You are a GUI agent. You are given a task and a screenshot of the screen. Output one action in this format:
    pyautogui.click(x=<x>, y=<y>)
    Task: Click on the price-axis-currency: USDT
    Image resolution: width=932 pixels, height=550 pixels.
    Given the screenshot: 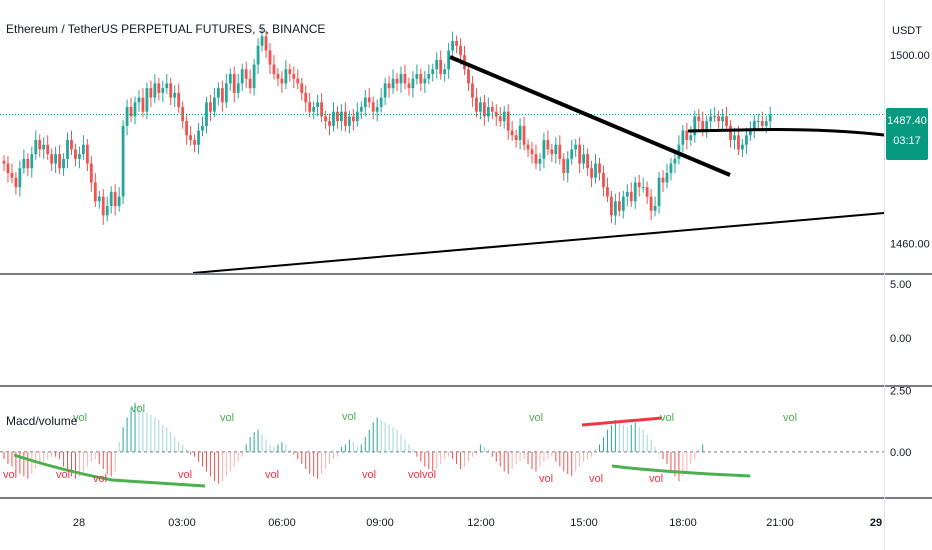 What is the action you would take?
    pyautogui.click(x=907, y=31)
    